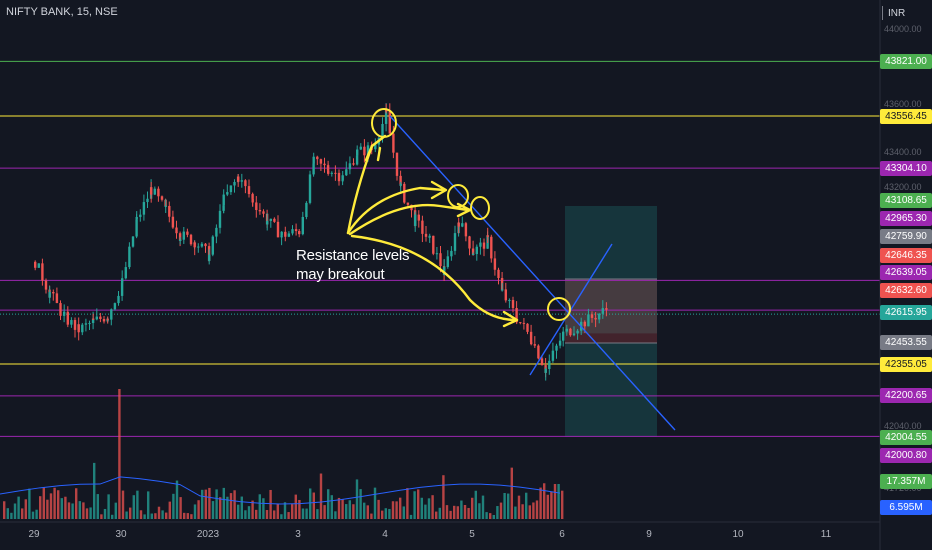 This screenshot has width=932, height=550. I want to click on price-label-badge: 42965.30, so click(906, 218).